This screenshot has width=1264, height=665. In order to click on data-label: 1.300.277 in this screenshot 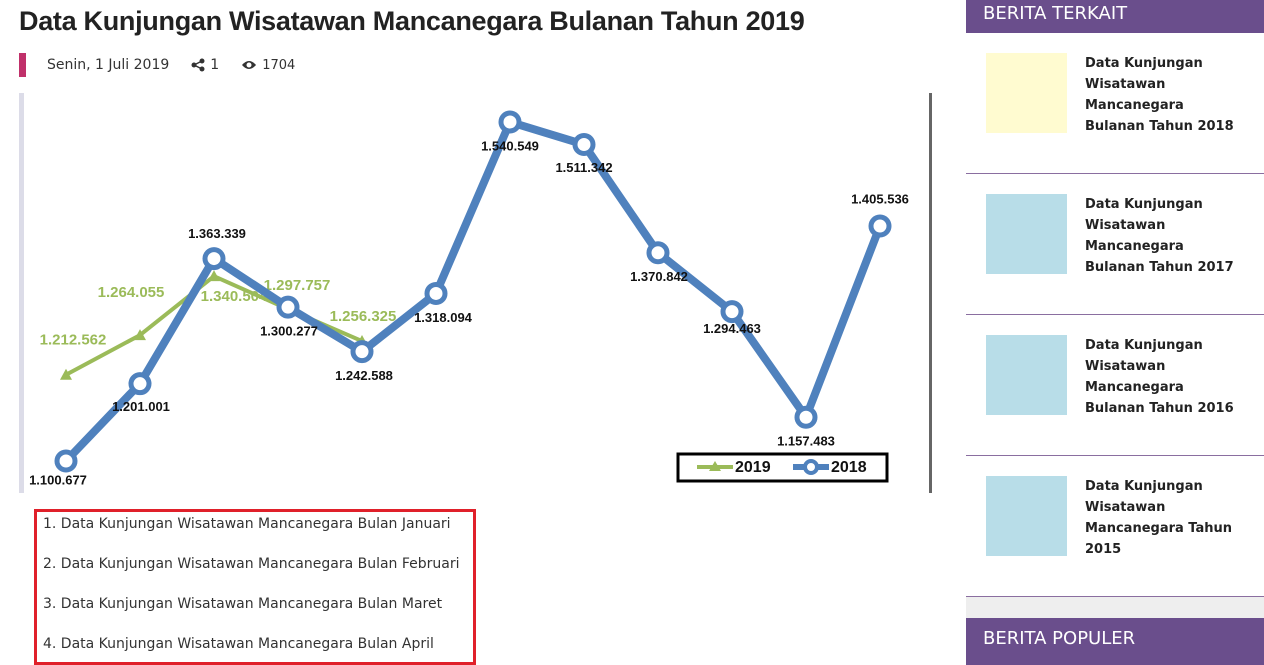, I will do `click(289, 331)`.